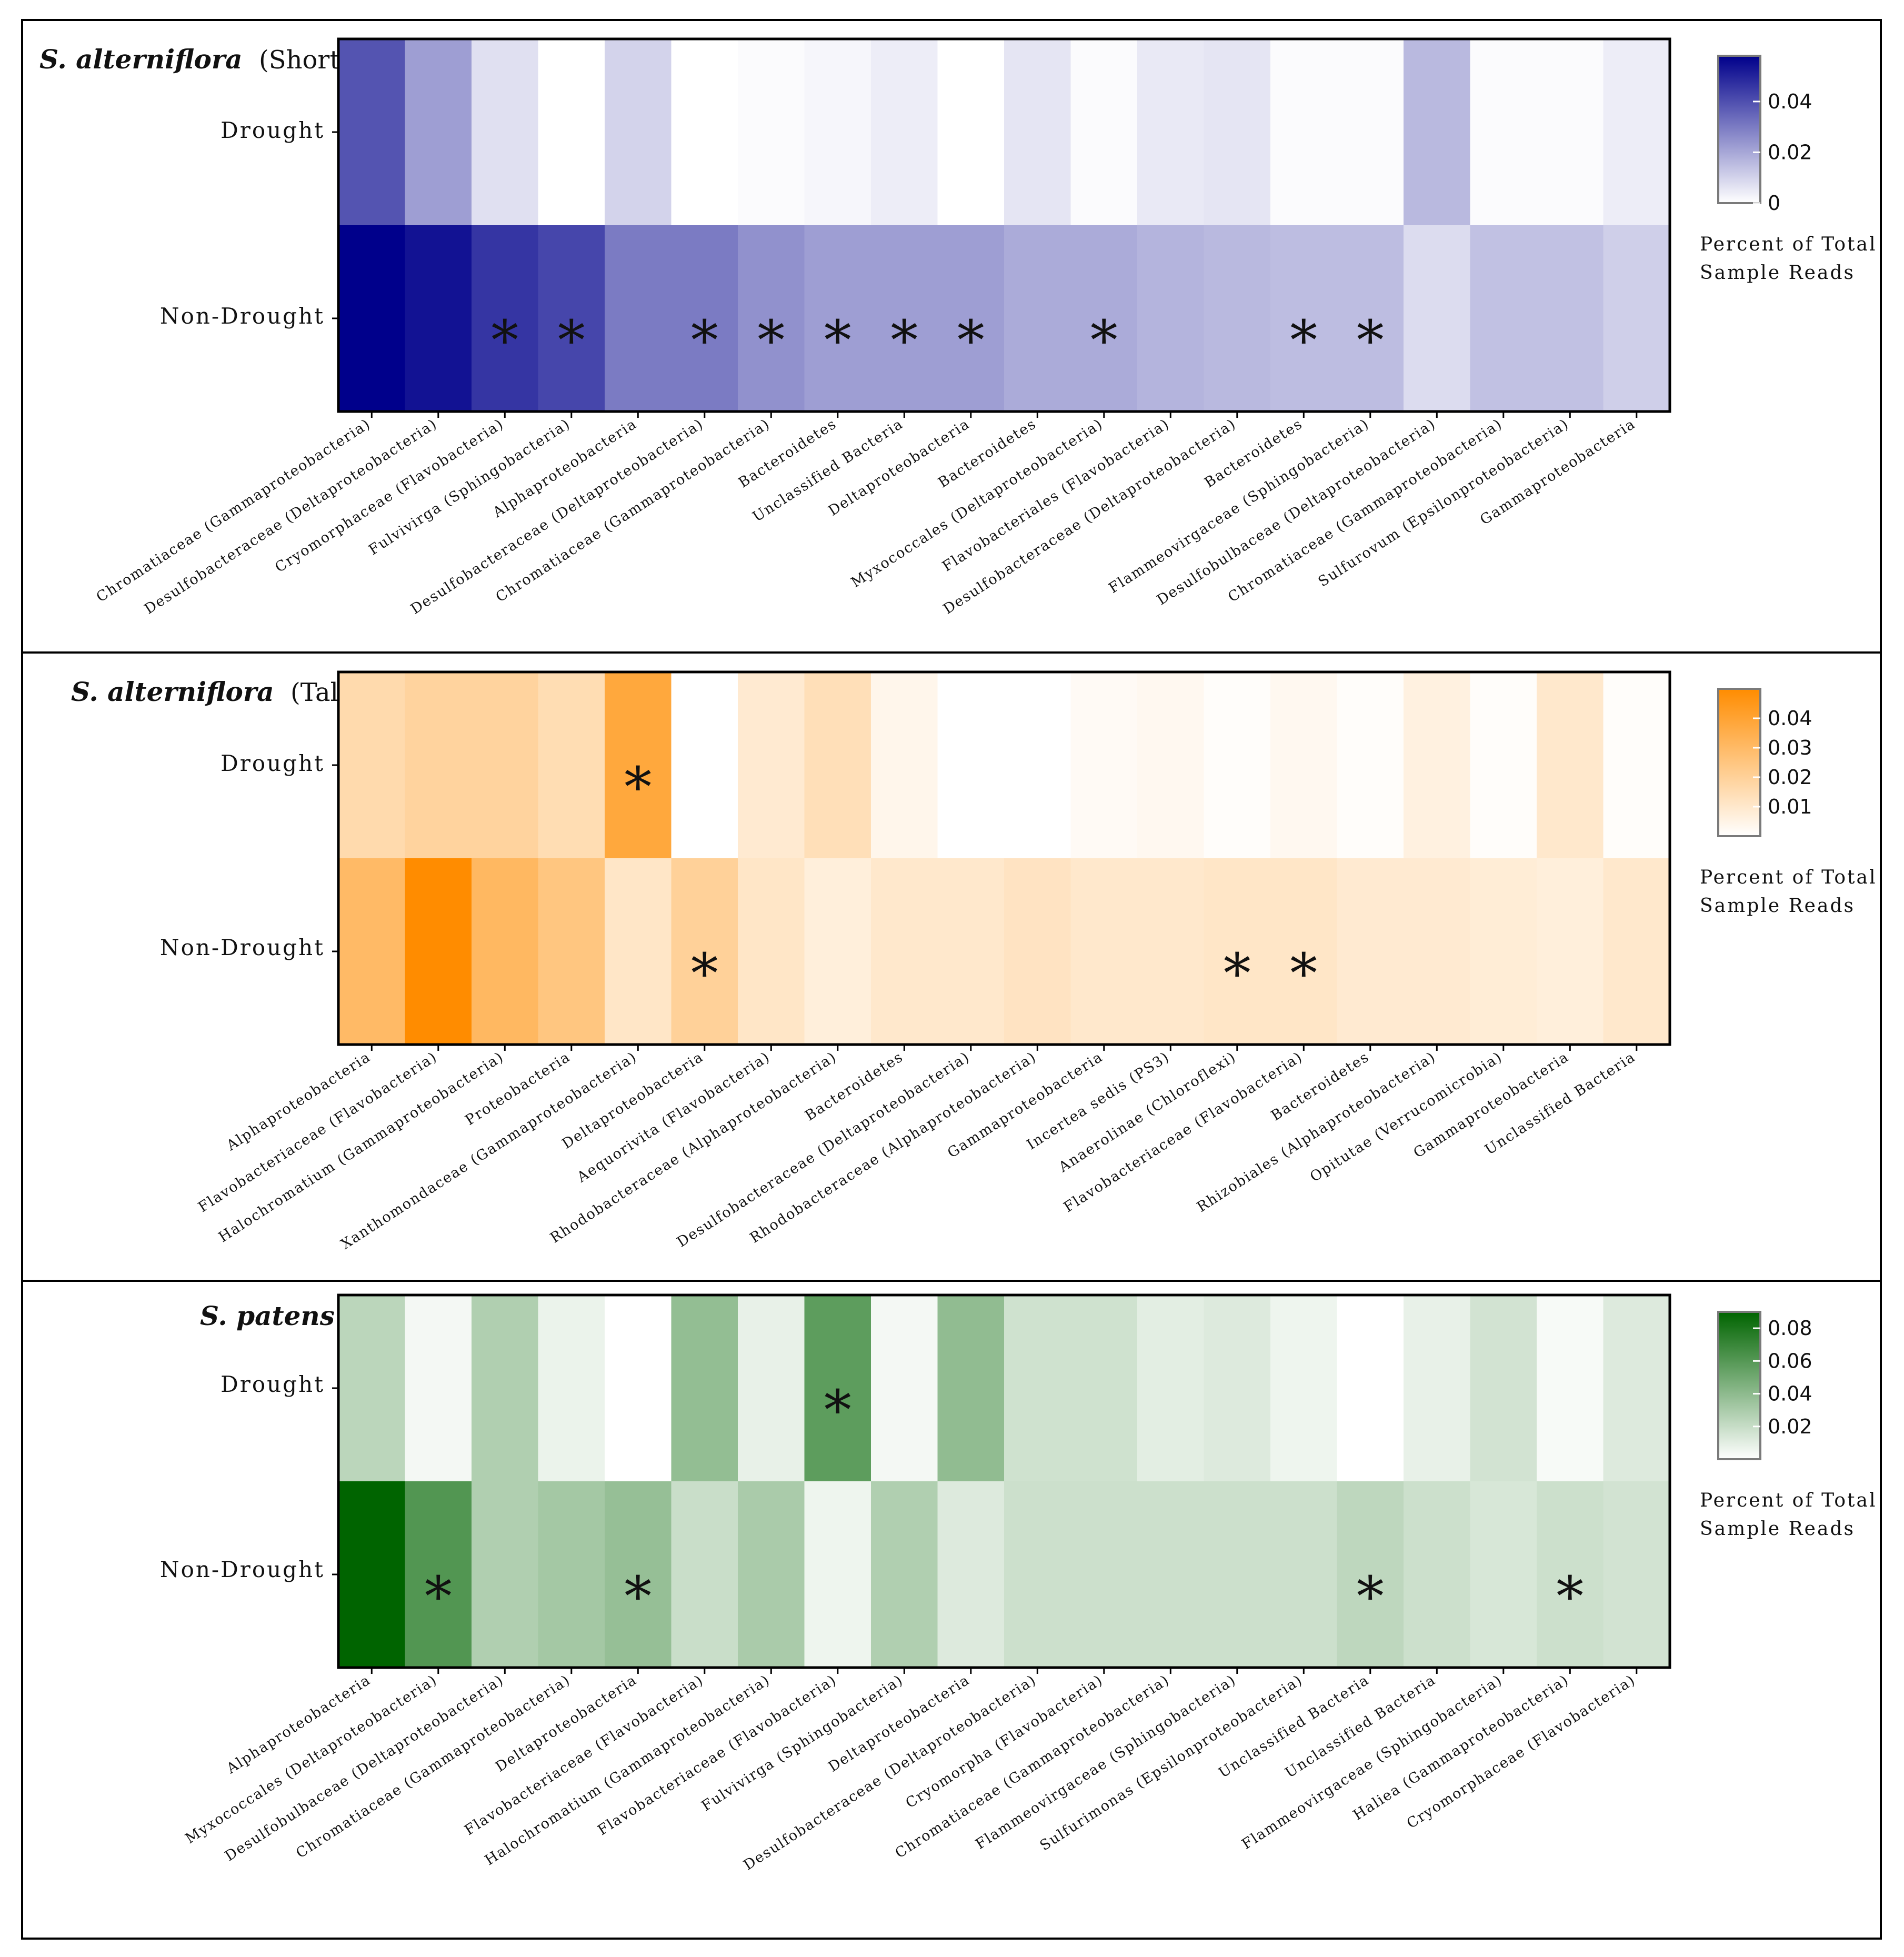 Image resolution: width=1904 pixels, height=1957 pixels. I want to click on colorbar-gradient, so click(1739, 762).